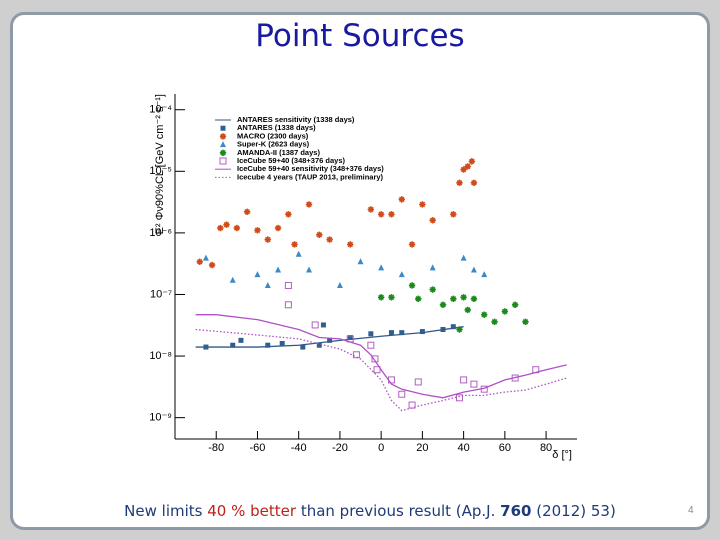  What do you see at coordinates (160, 164) in the screenshot?
I see `y-axis-label: E² Φν90%CL [GeV cm⁻² s⁻¹]` at bounding box center [160, 164].